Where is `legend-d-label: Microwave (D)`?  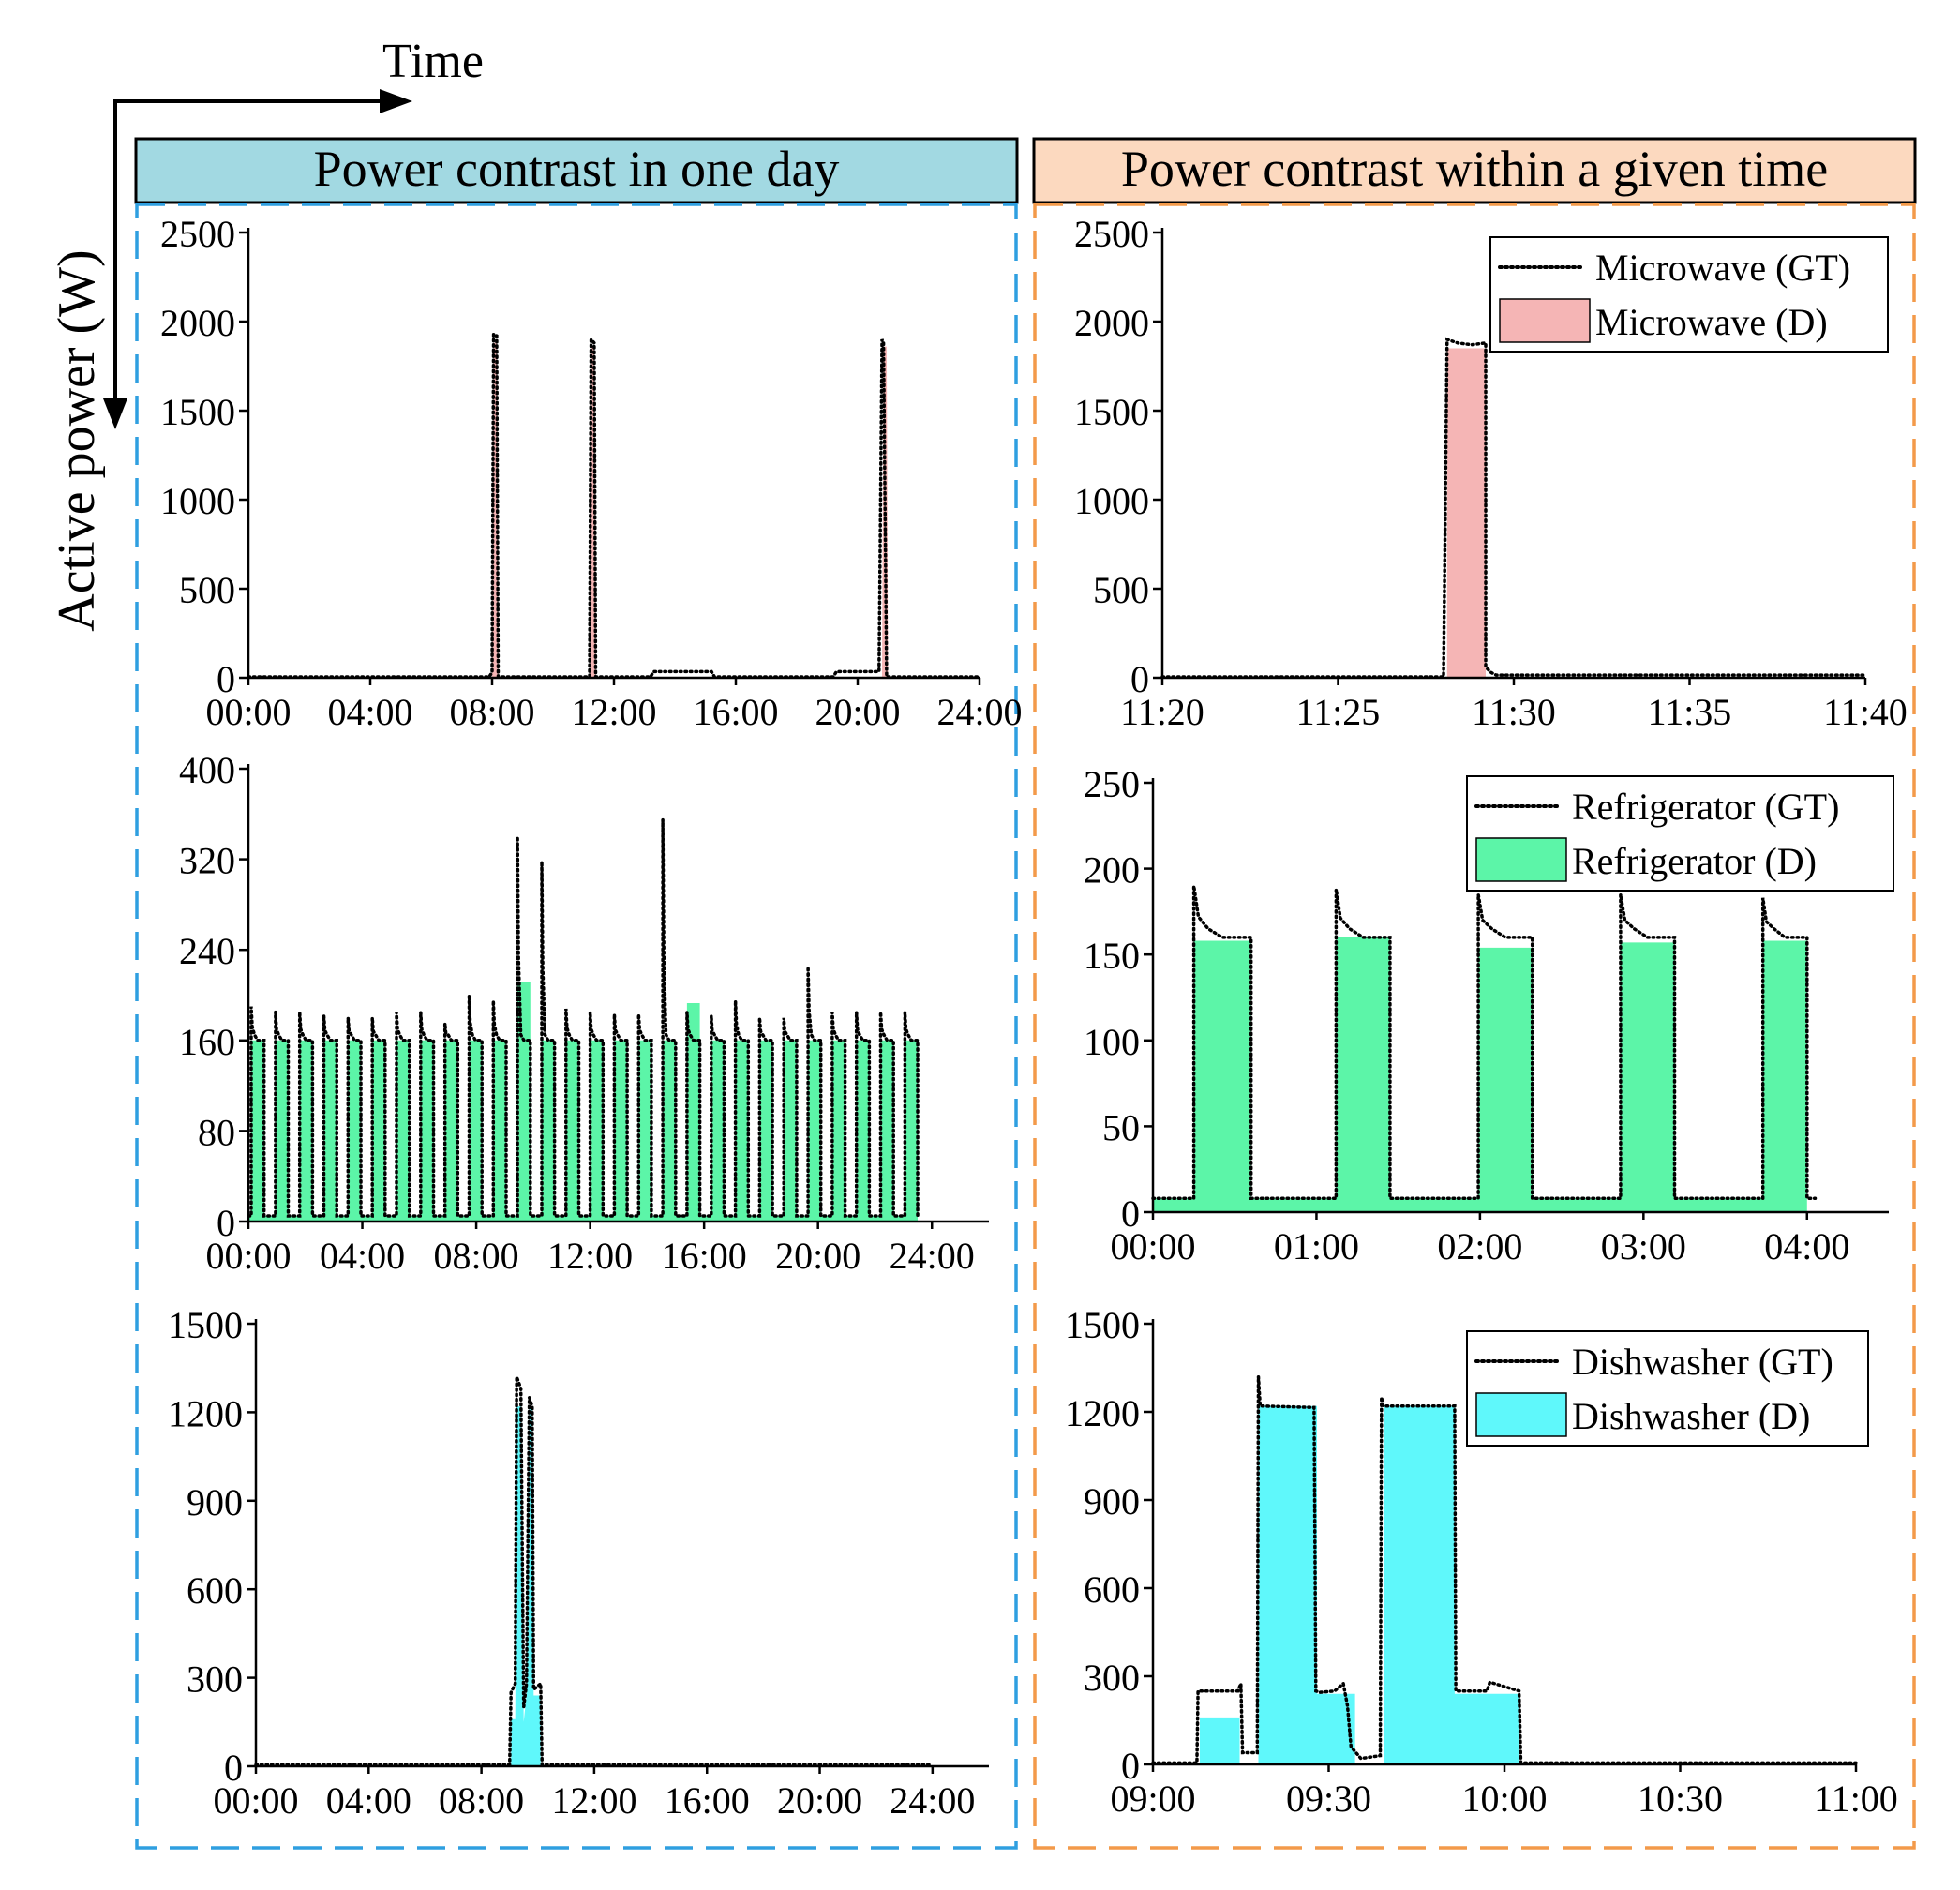
legend-d-label: Microwave (D) is located at coordinates (1712, 322).